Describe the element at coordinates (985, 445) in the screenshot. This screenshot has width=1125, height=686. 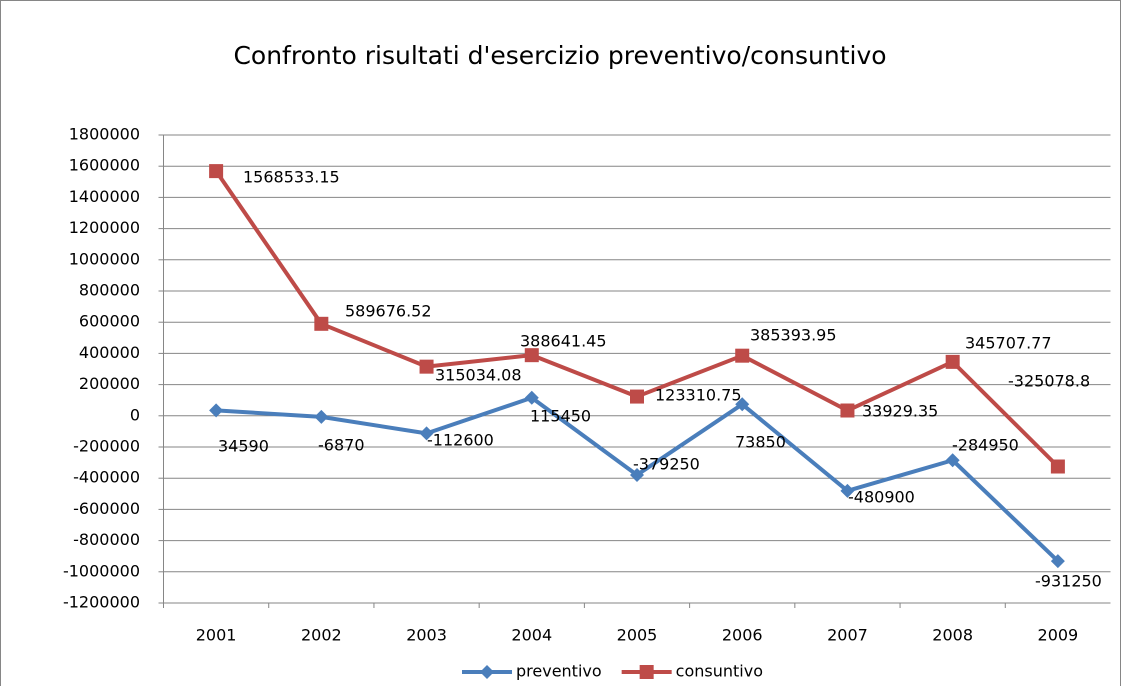
I see `data-label: -284950` at that location.